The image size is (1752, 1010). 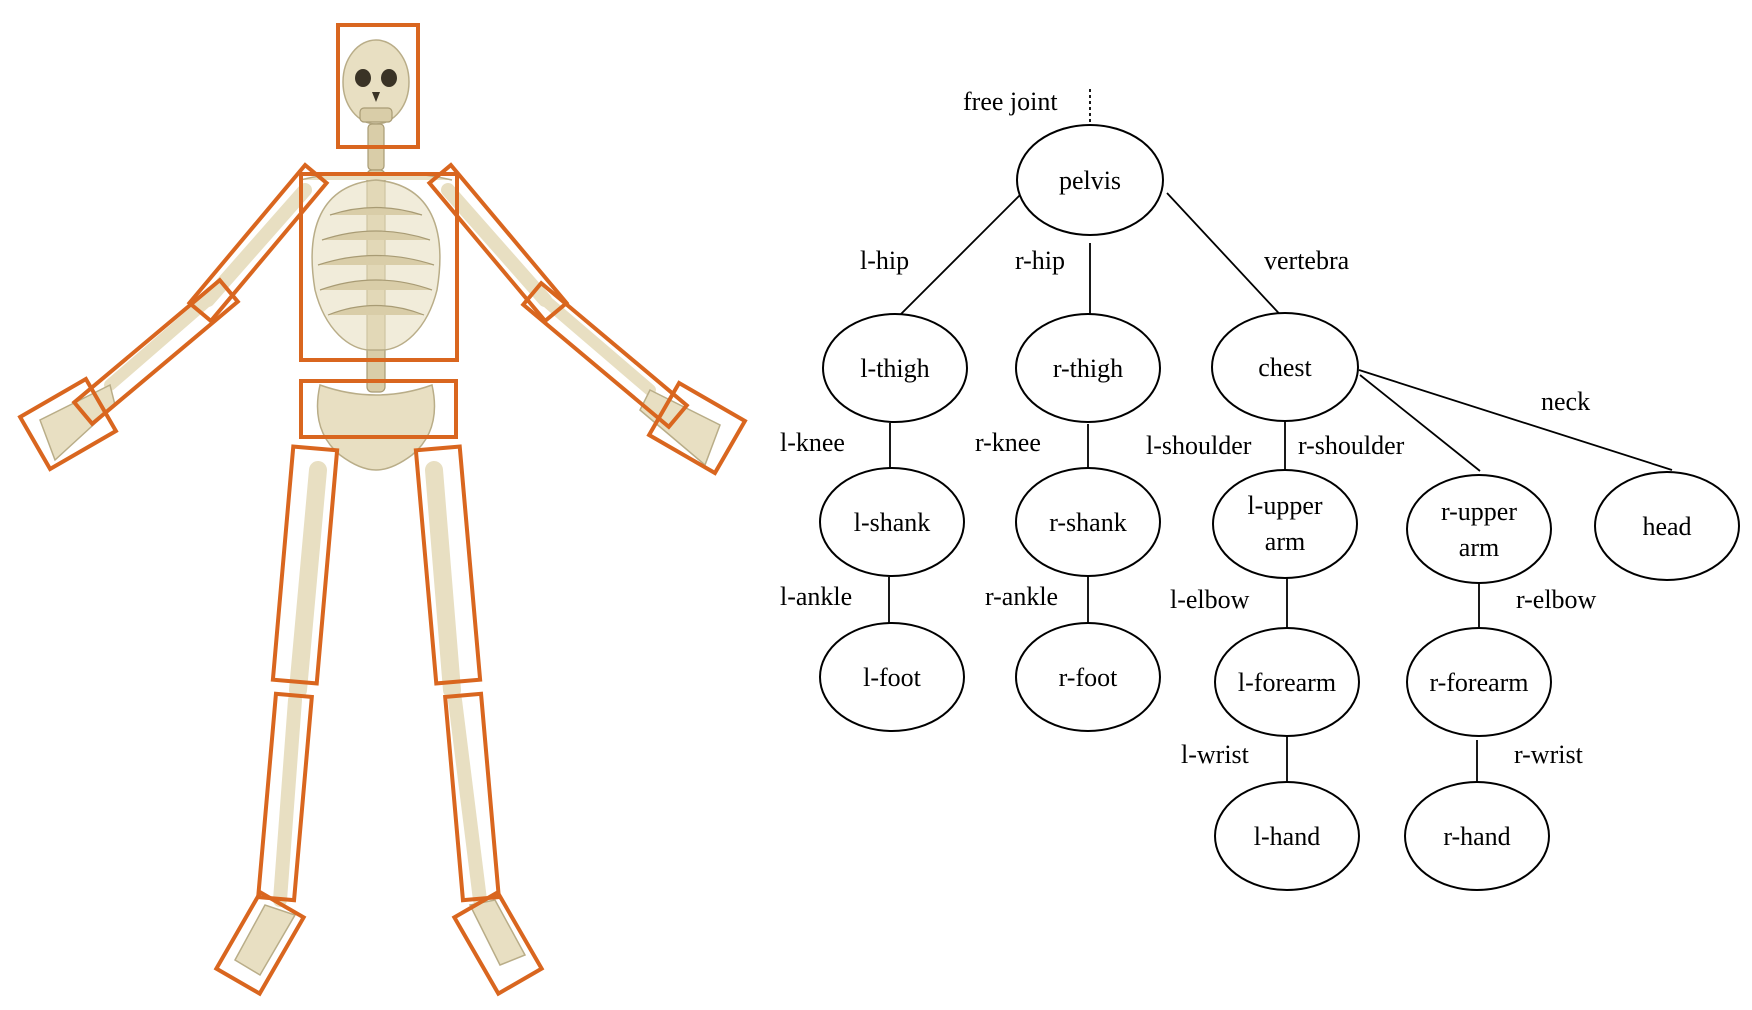 I want to click on edge-chest-r-upper-arm, so click(x=1420, y=423).